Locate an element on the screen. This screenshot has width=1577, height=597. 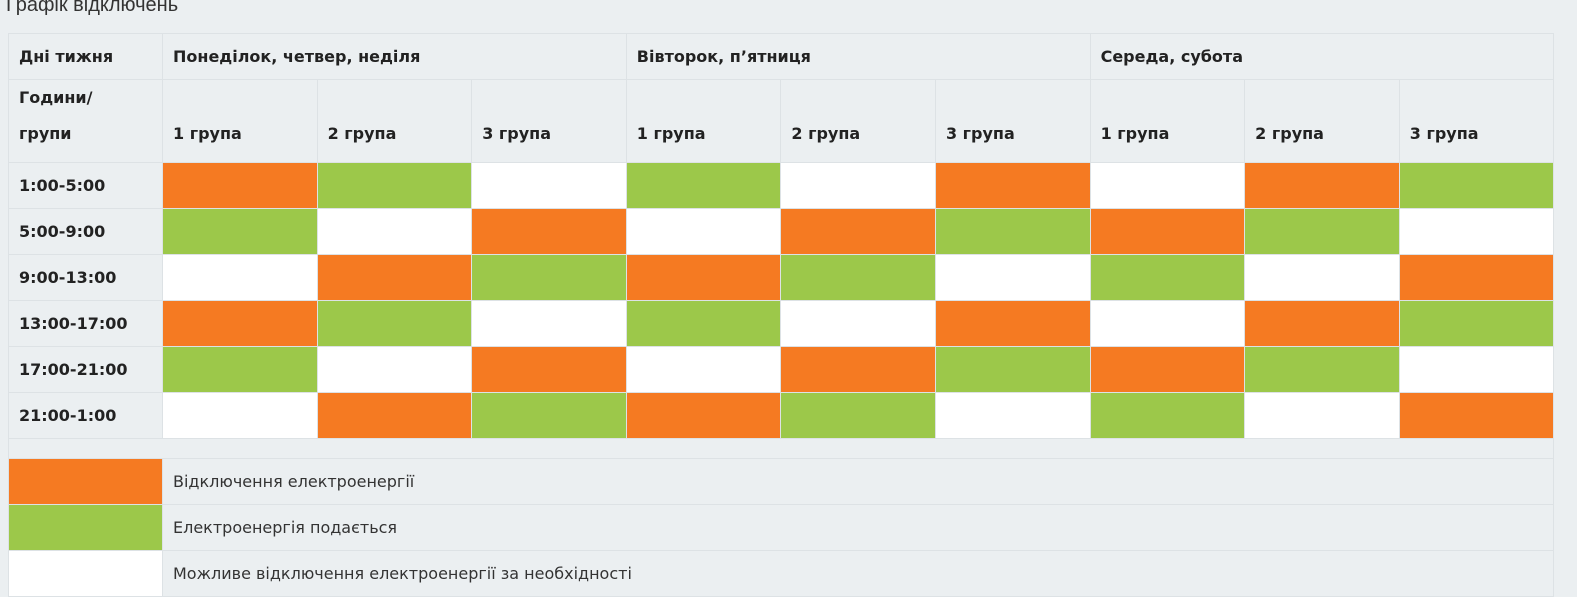
time-slot-cell: 17:00-21:00 is located at coordinates (85, 369).